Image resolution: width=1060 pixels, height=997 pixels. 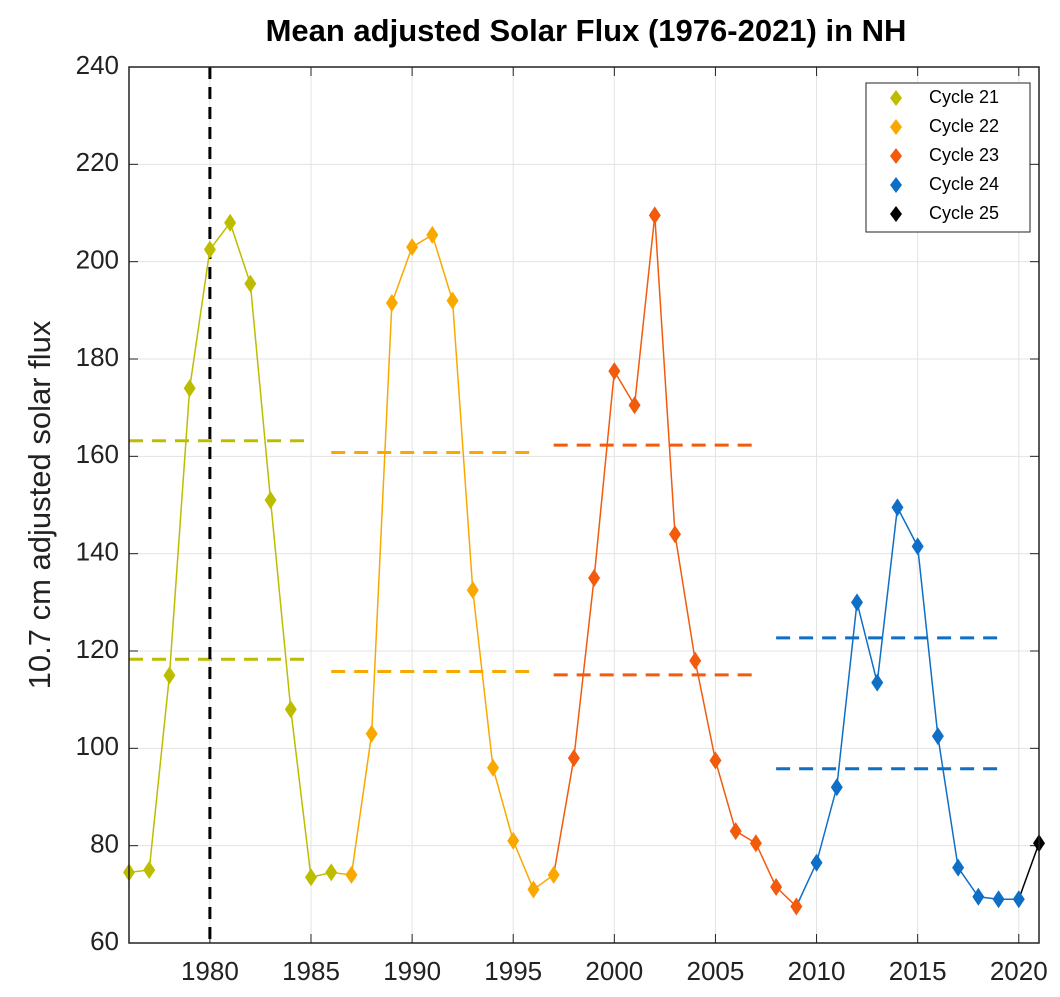 What do you see at coordinates (1019, 971) in the screenshot?
I see `x-tick-label: 2020` at bounding box center [1019, 971].